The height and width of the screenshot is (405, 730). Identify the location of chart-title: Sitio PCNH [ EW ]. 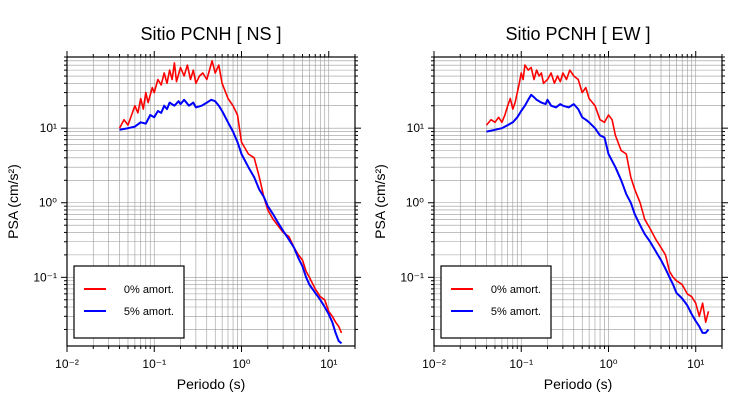
(577, 34).